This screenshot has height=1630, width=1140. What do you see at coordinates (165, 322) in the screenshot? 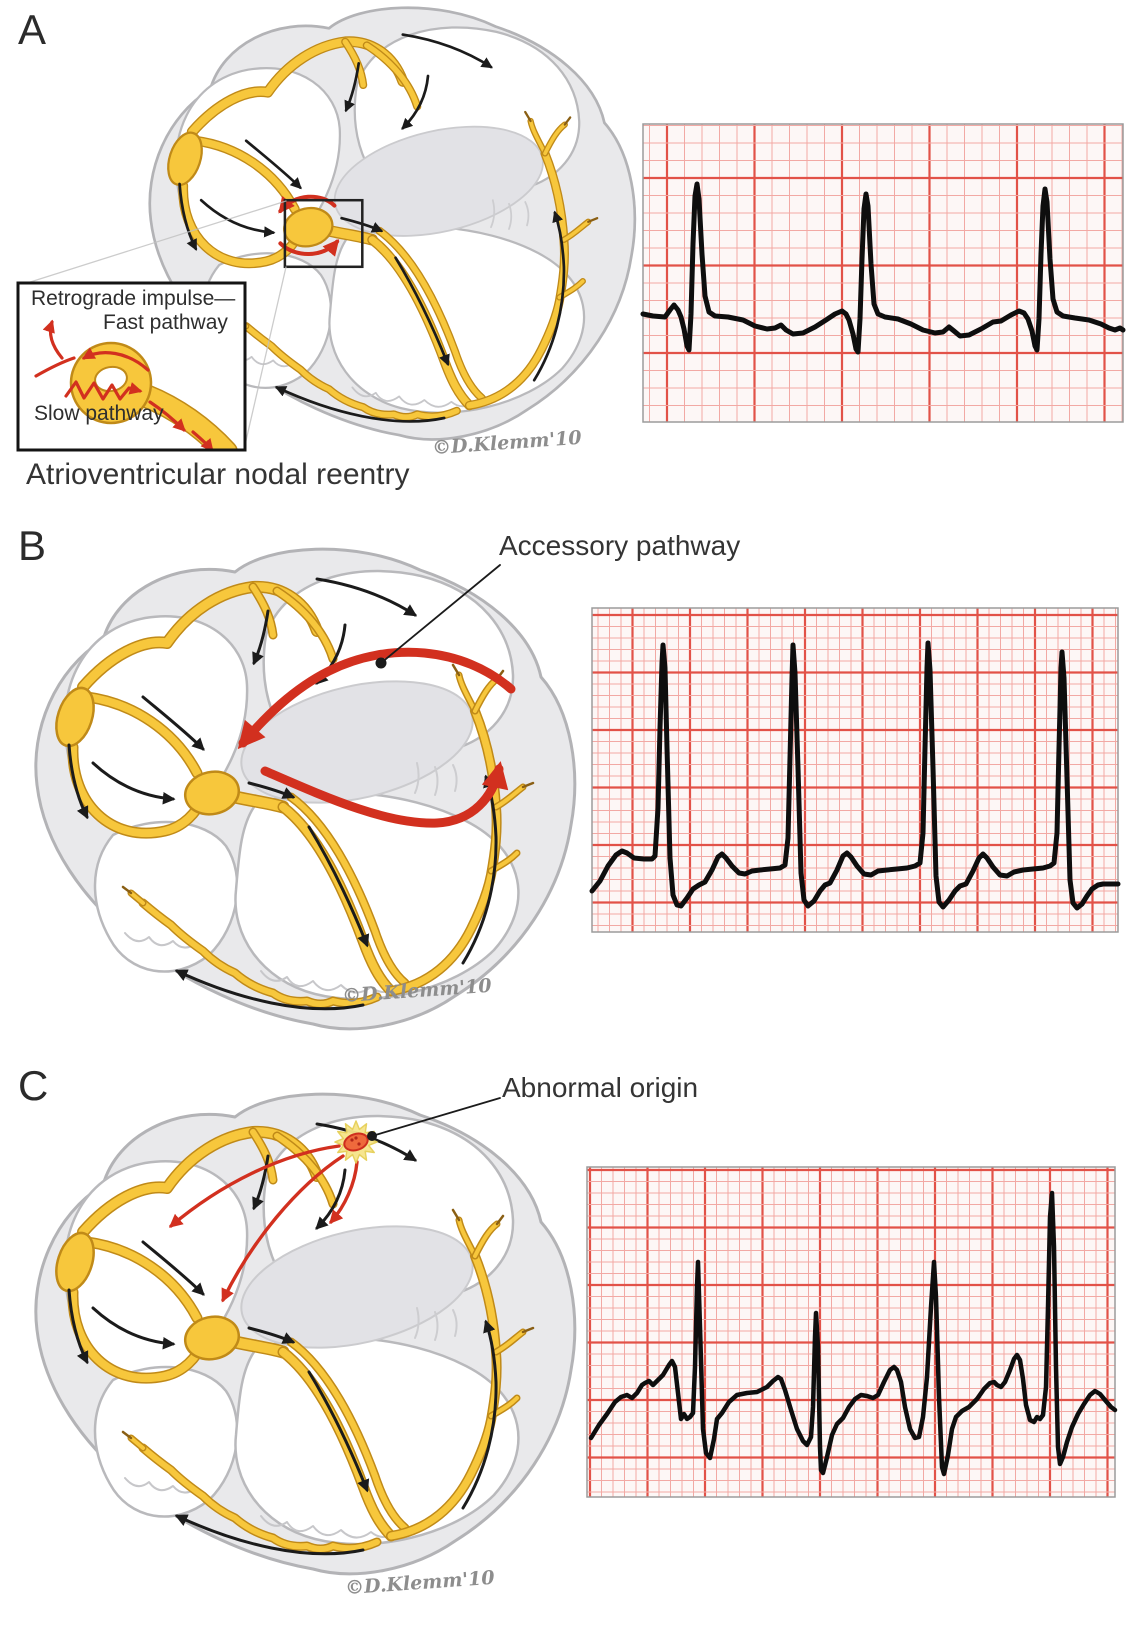
I see `inset-label-fast-pathway: Fast pathway` at bounding box center [165, 322].